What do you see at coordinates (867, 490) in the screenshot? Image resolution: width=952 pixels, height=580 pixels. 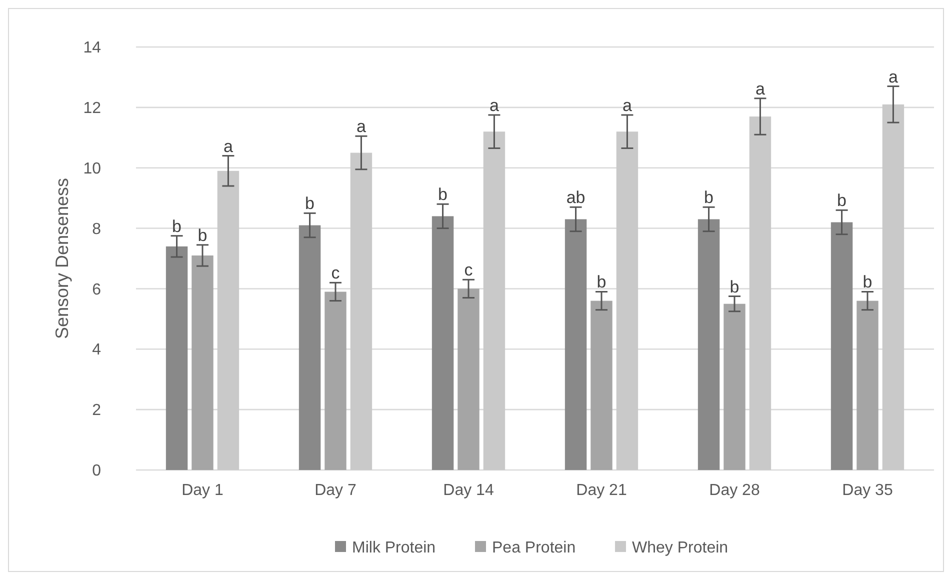 I see `x-tick-label: Day 35` at bounding box center [867, 490].